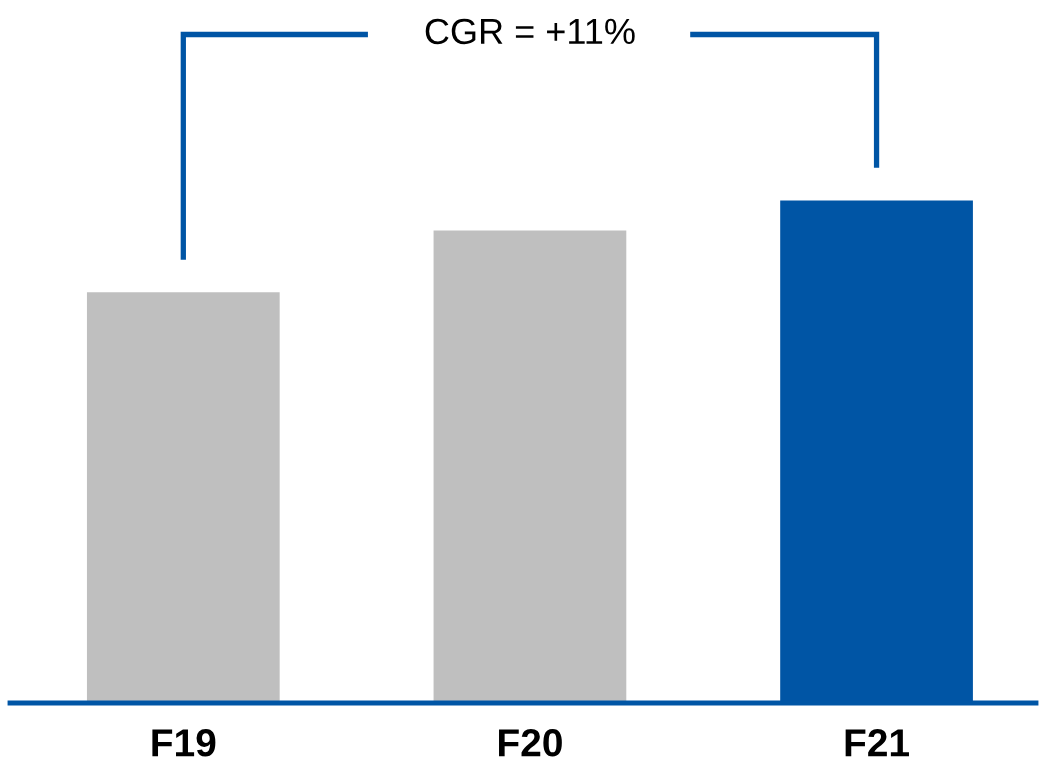  Describe the element at coordinates (530, 31) in the screenshot. I see `text: CGR = +11%` at that location.